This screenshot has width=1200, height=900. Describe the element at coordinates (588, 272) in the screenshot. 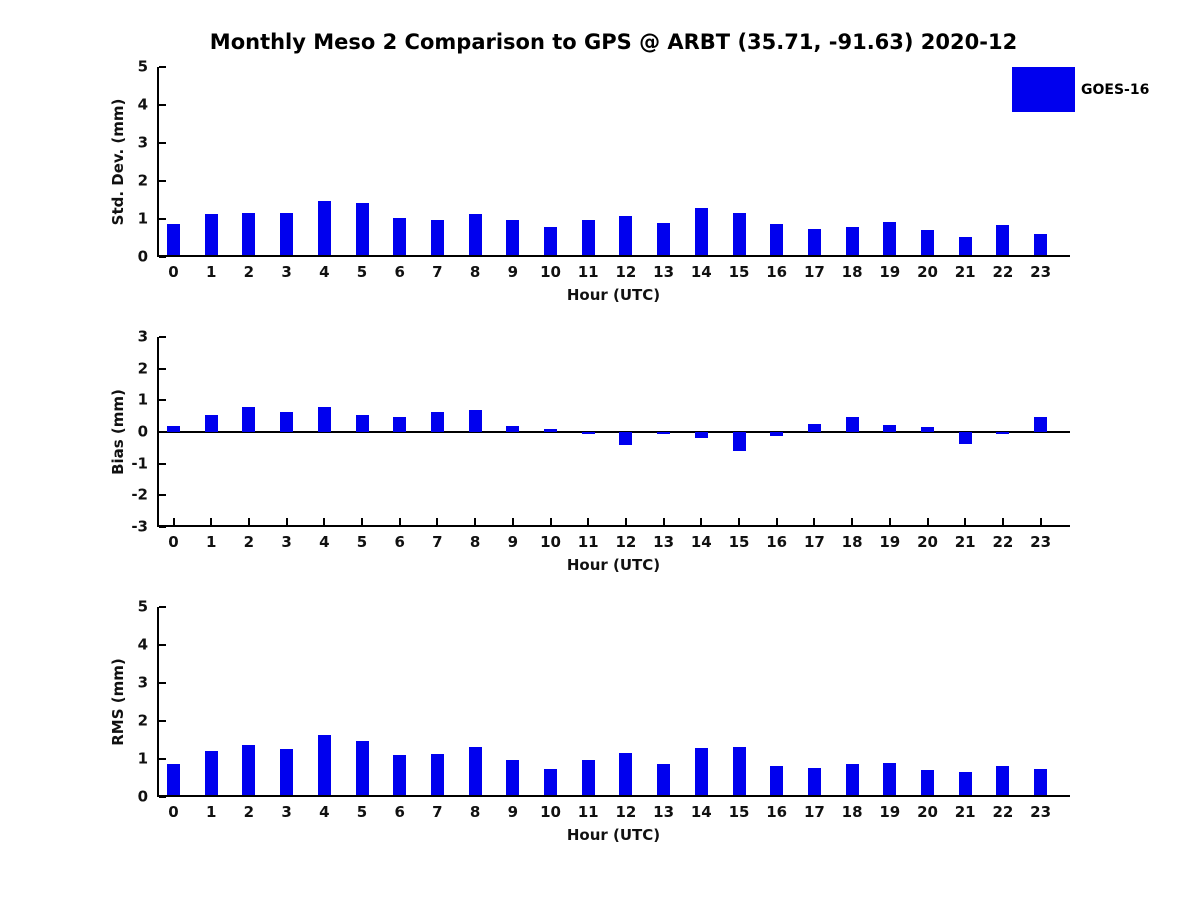

I see `x-tick-label: 11` at that location.